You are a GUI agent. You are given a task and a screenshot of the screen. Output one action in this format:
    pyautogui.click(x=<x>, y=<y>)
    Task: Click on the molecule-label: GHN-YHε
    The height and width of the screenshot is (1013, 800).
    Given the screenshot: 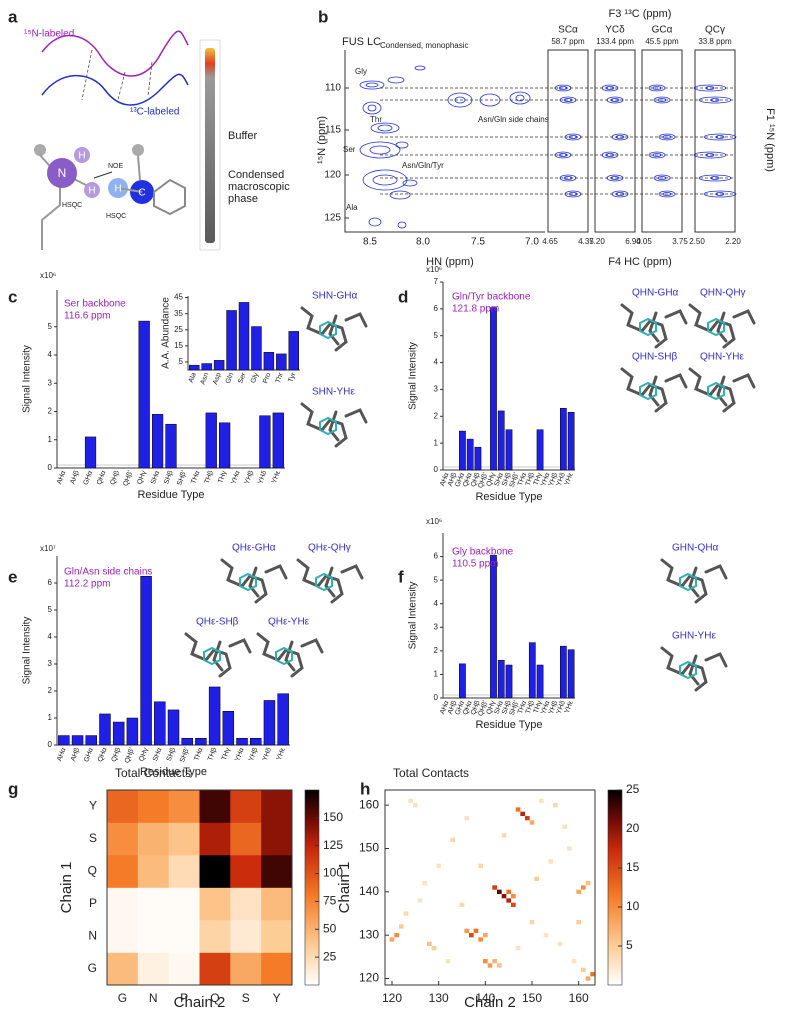 What is the action you would take?
    pyautogui.click(x=694, y=636)
    